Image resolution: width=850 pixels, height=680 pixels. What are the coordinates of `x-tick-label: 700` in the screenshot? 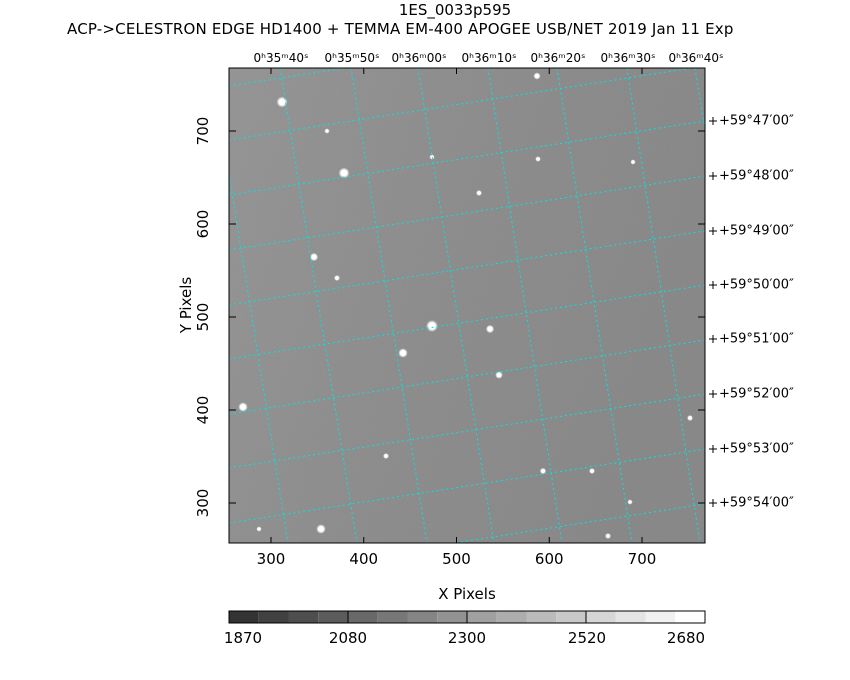 It's located at (642, 559).